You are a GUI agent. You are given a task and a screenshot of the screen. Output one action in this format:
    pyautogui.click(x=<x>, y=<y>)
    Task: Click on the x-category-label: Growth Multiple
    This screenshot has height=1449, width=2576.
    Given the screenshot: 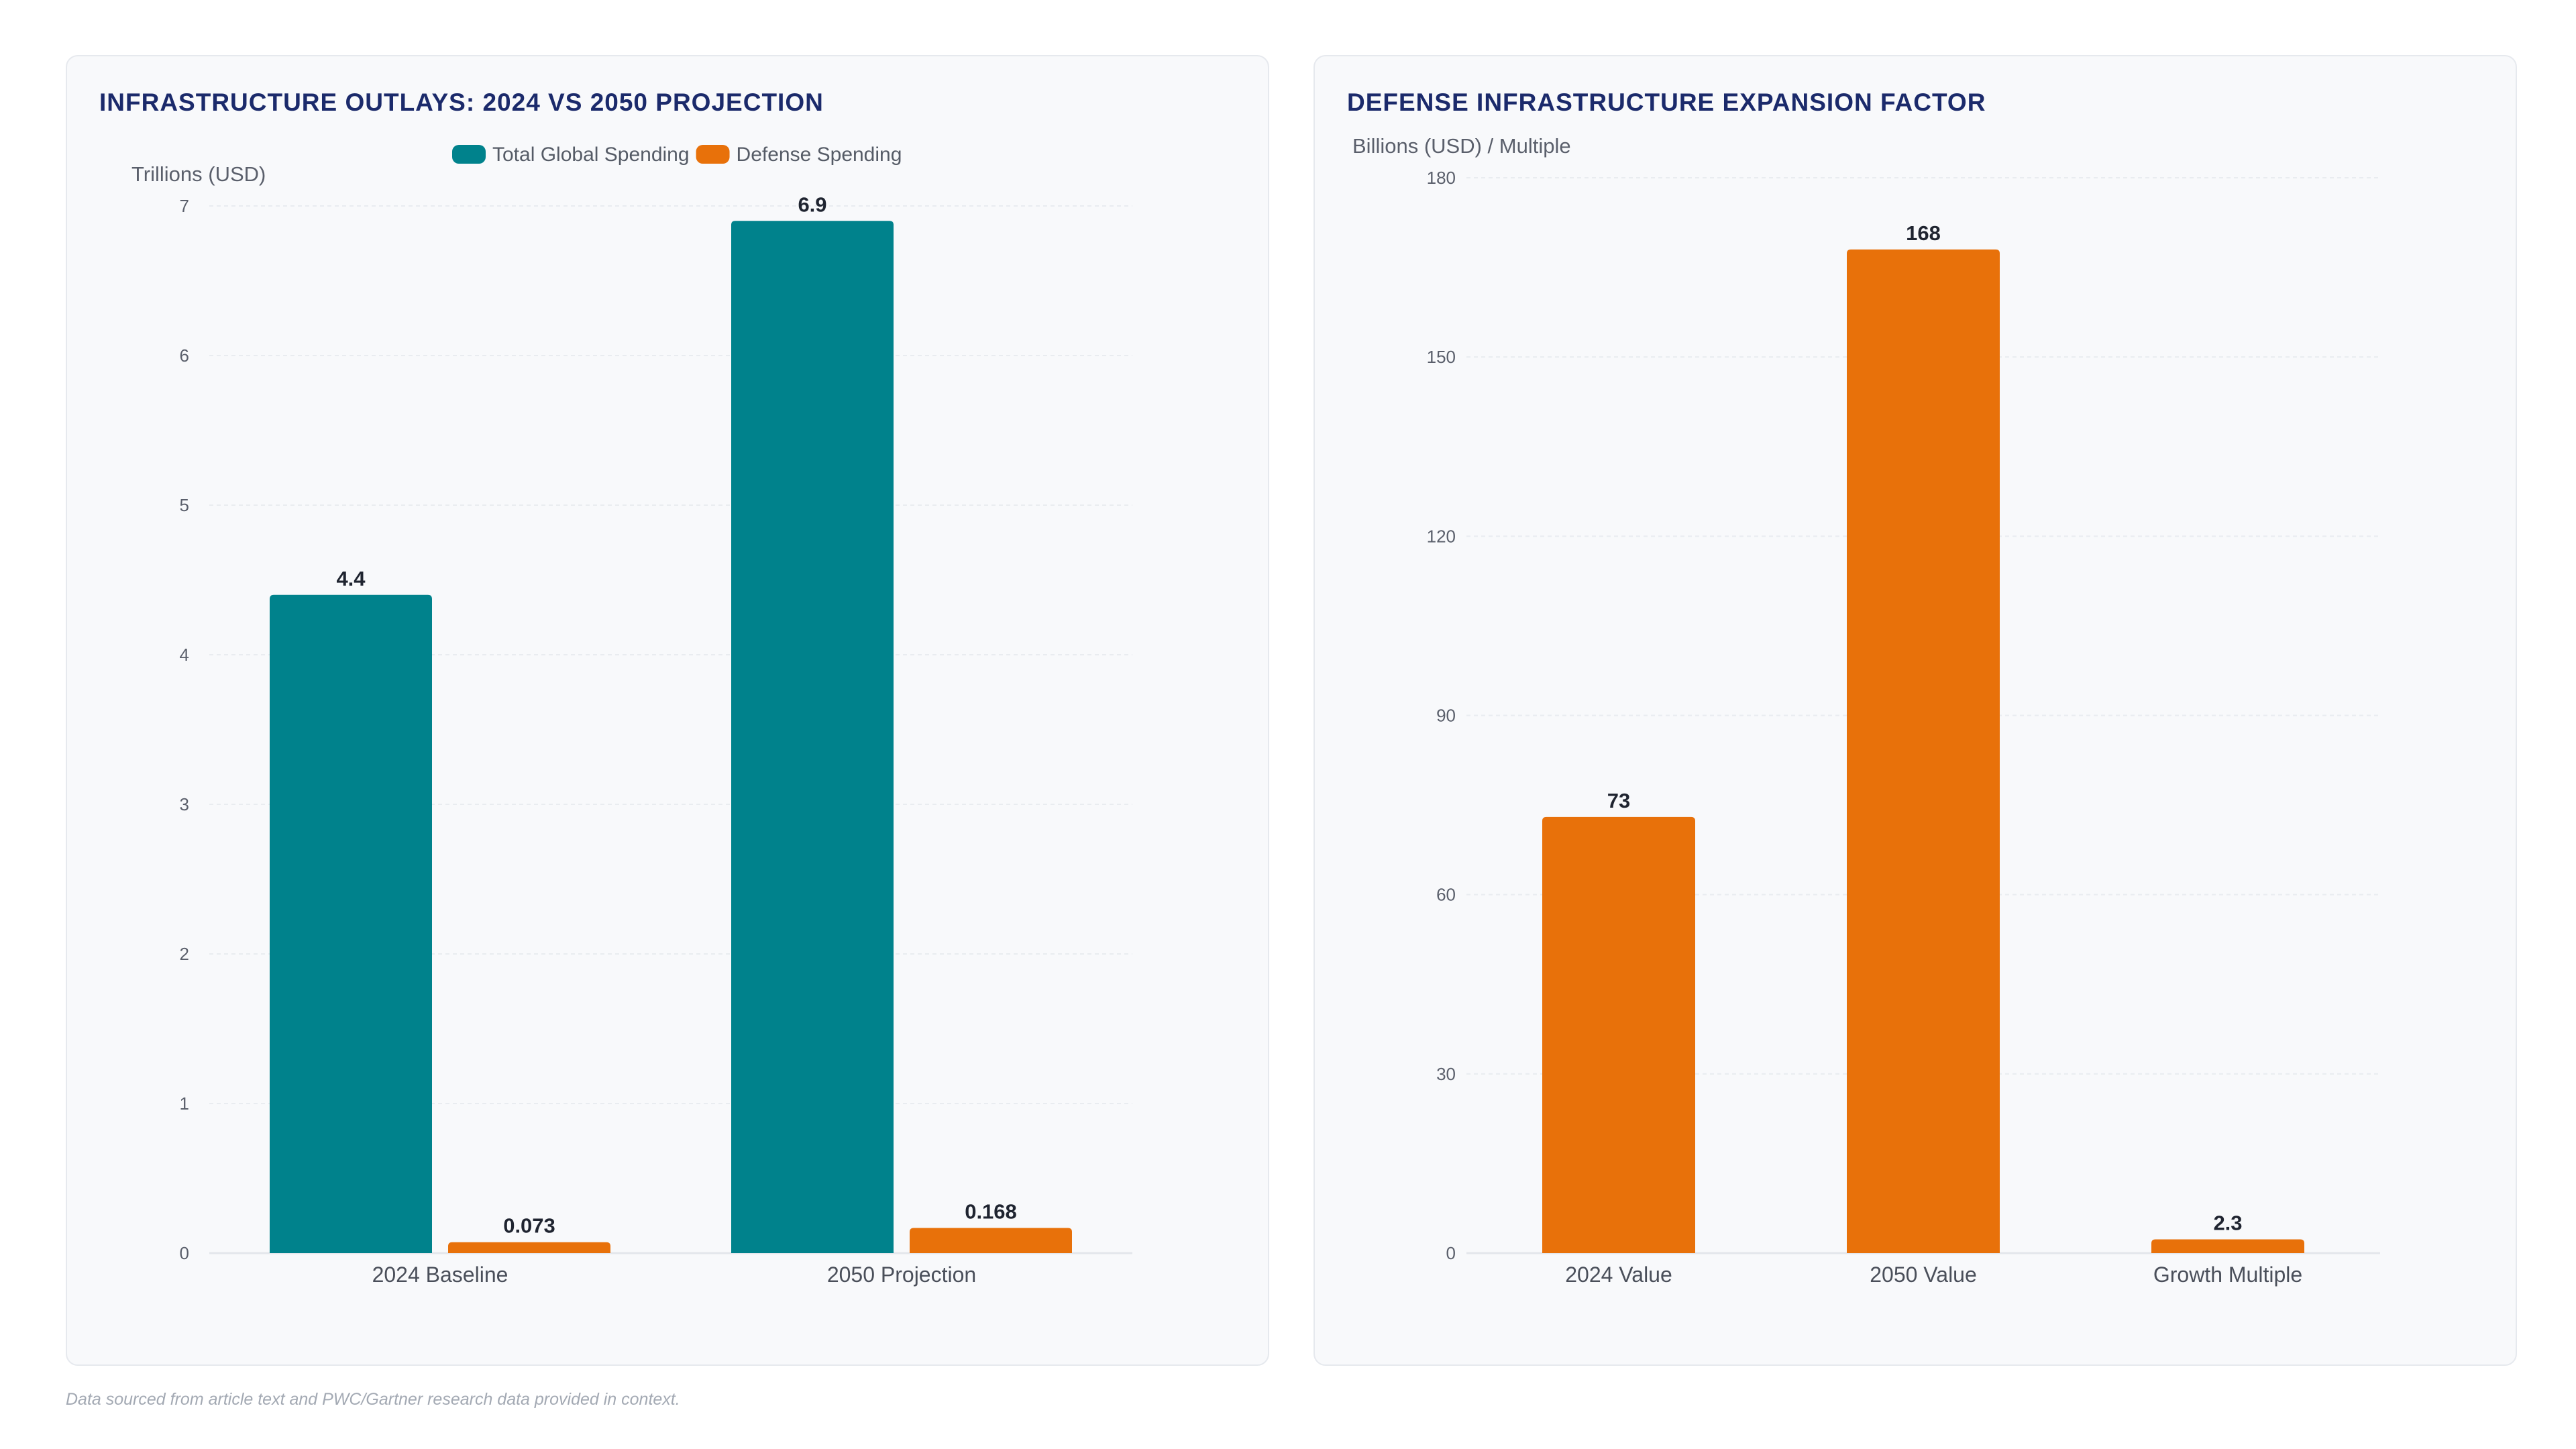 What is the action you would take?
    pyautogui.click(x=2227, y=1275)
    